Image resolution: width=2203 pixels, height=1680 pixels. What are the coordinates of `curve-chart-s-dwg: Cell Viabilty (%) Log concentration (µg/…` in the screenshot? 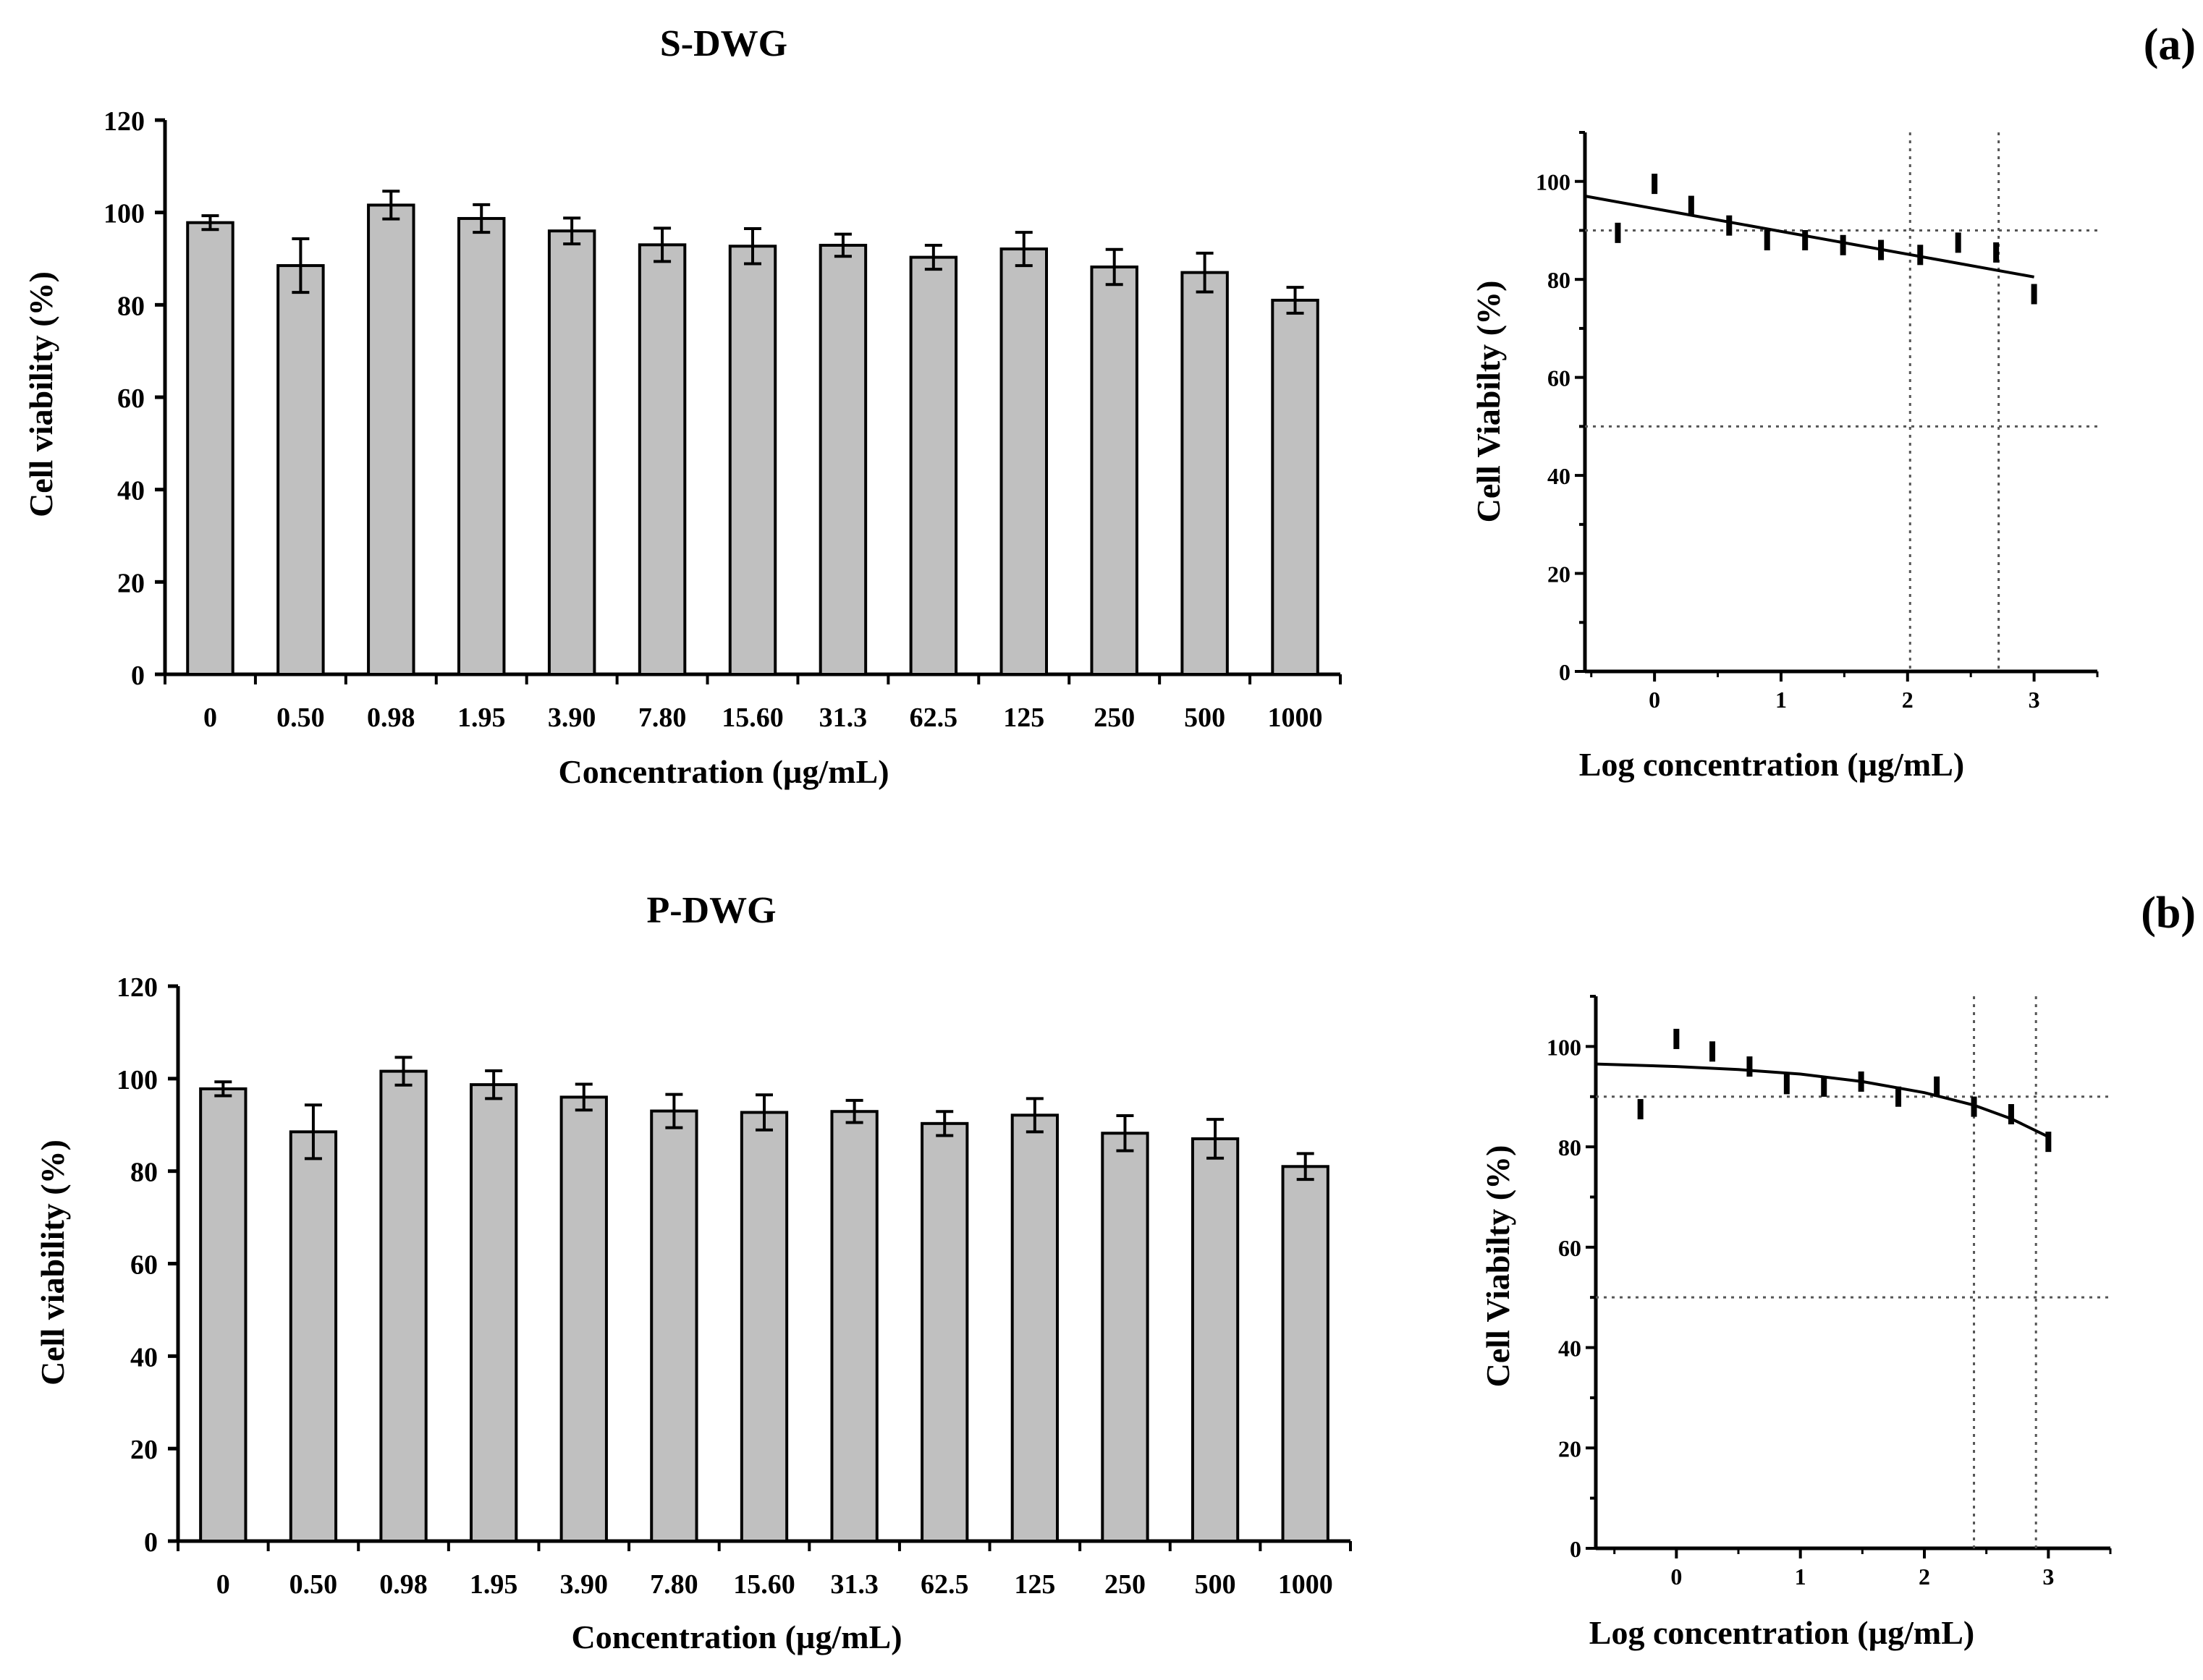 It's located at (1784, 457).